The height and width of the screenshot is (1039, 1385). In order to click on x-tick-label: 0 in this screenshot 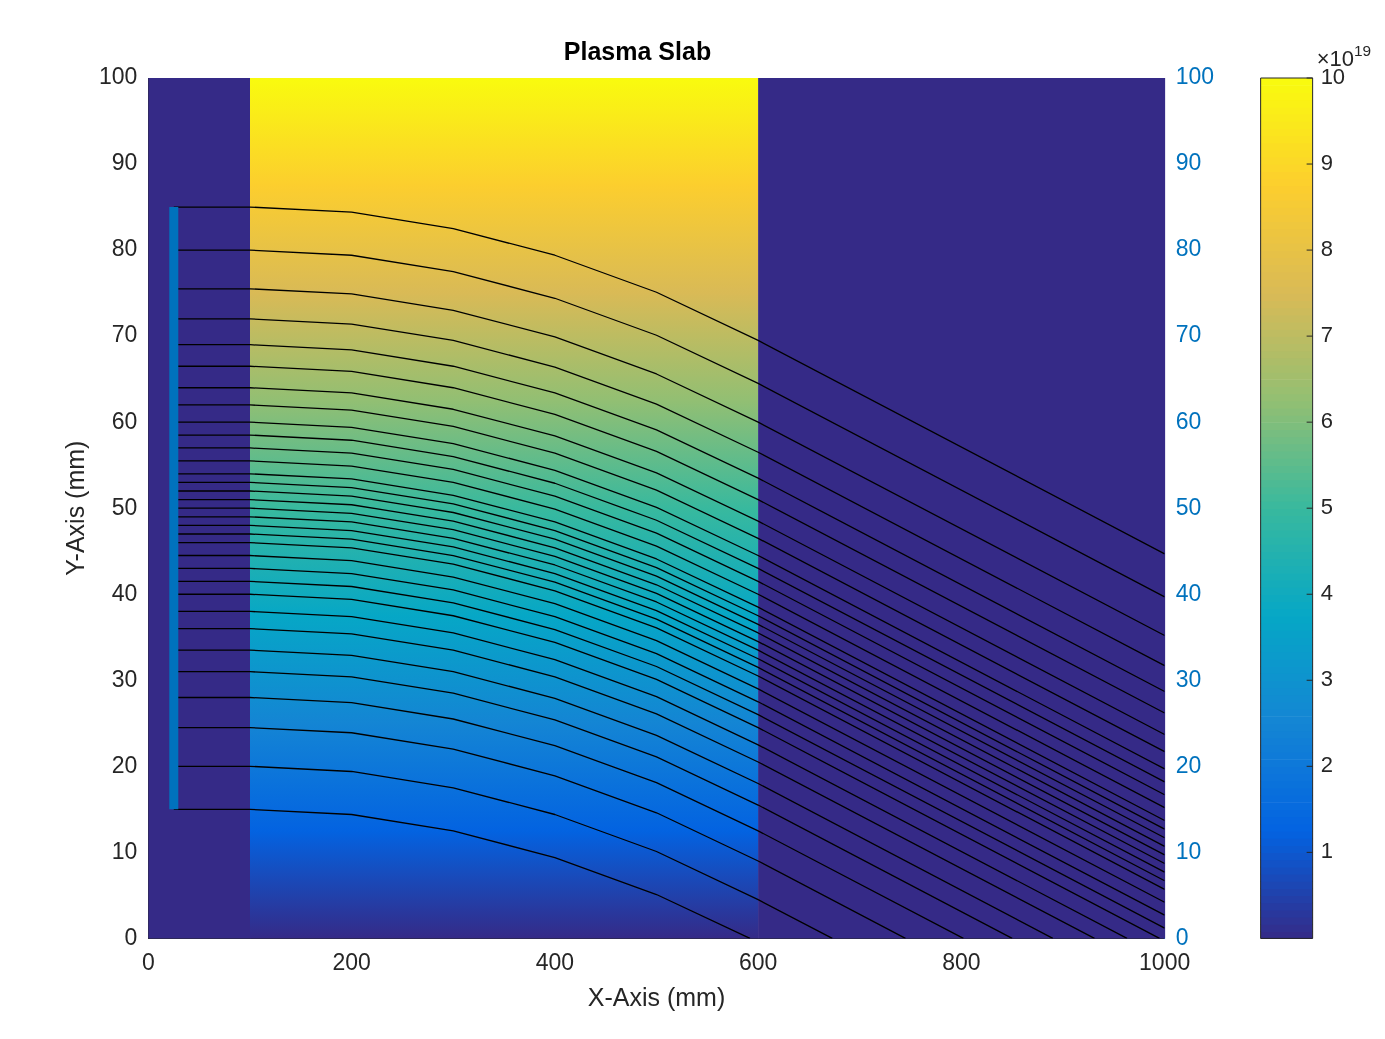, I will do `click(148, 961)`.